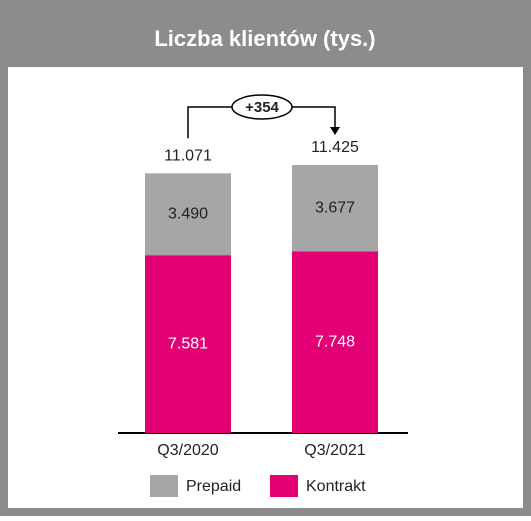 The image size is (531, 521). Describe the element at coordinates (335, 131) in the screenshot. I see `arrow-head` at that location.